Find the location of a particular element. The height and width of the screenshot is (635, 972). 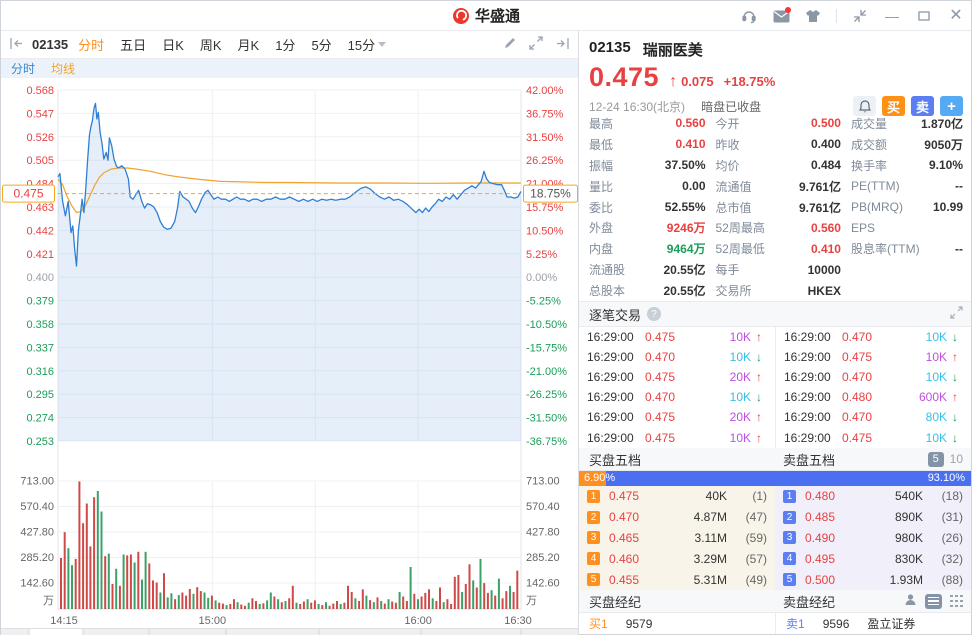

pct-axis-label: -36.75% is located at coordinates (546, 442).